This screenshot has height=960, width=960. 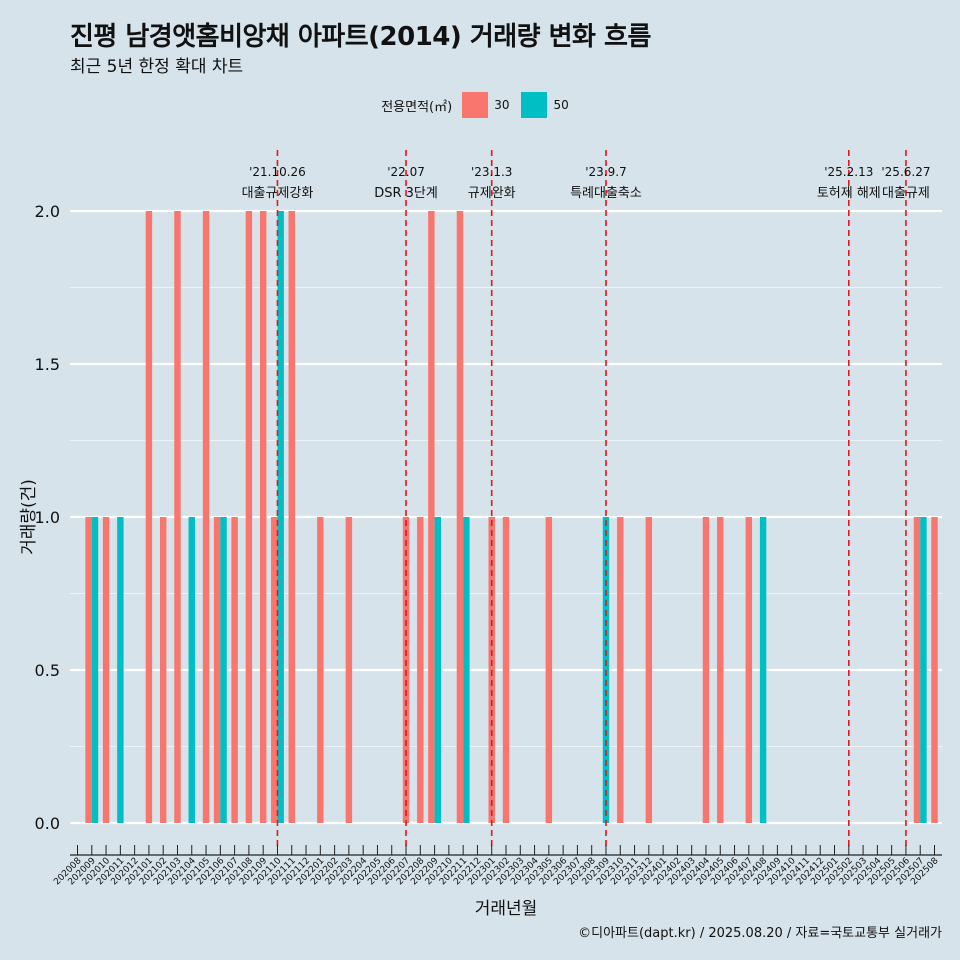 I want to click on event-date-label: '25.2.13, so click(x=848, y=172).